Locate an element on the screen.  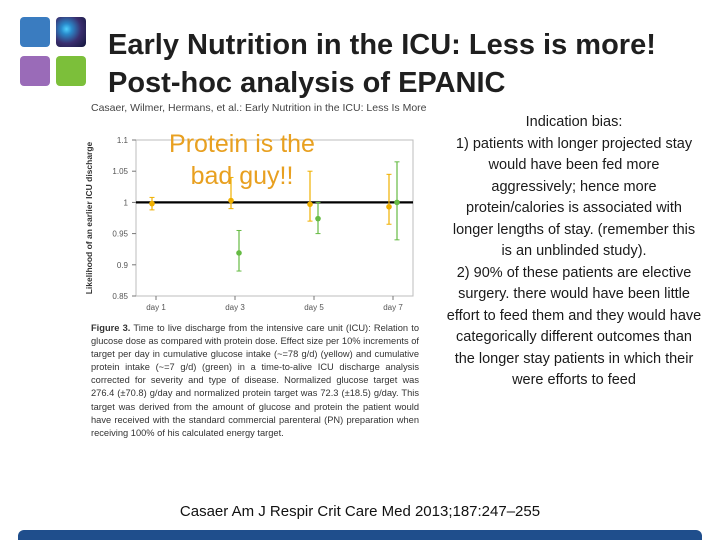
y-tick-label: 1.05 is located at coordinates (120, 171).